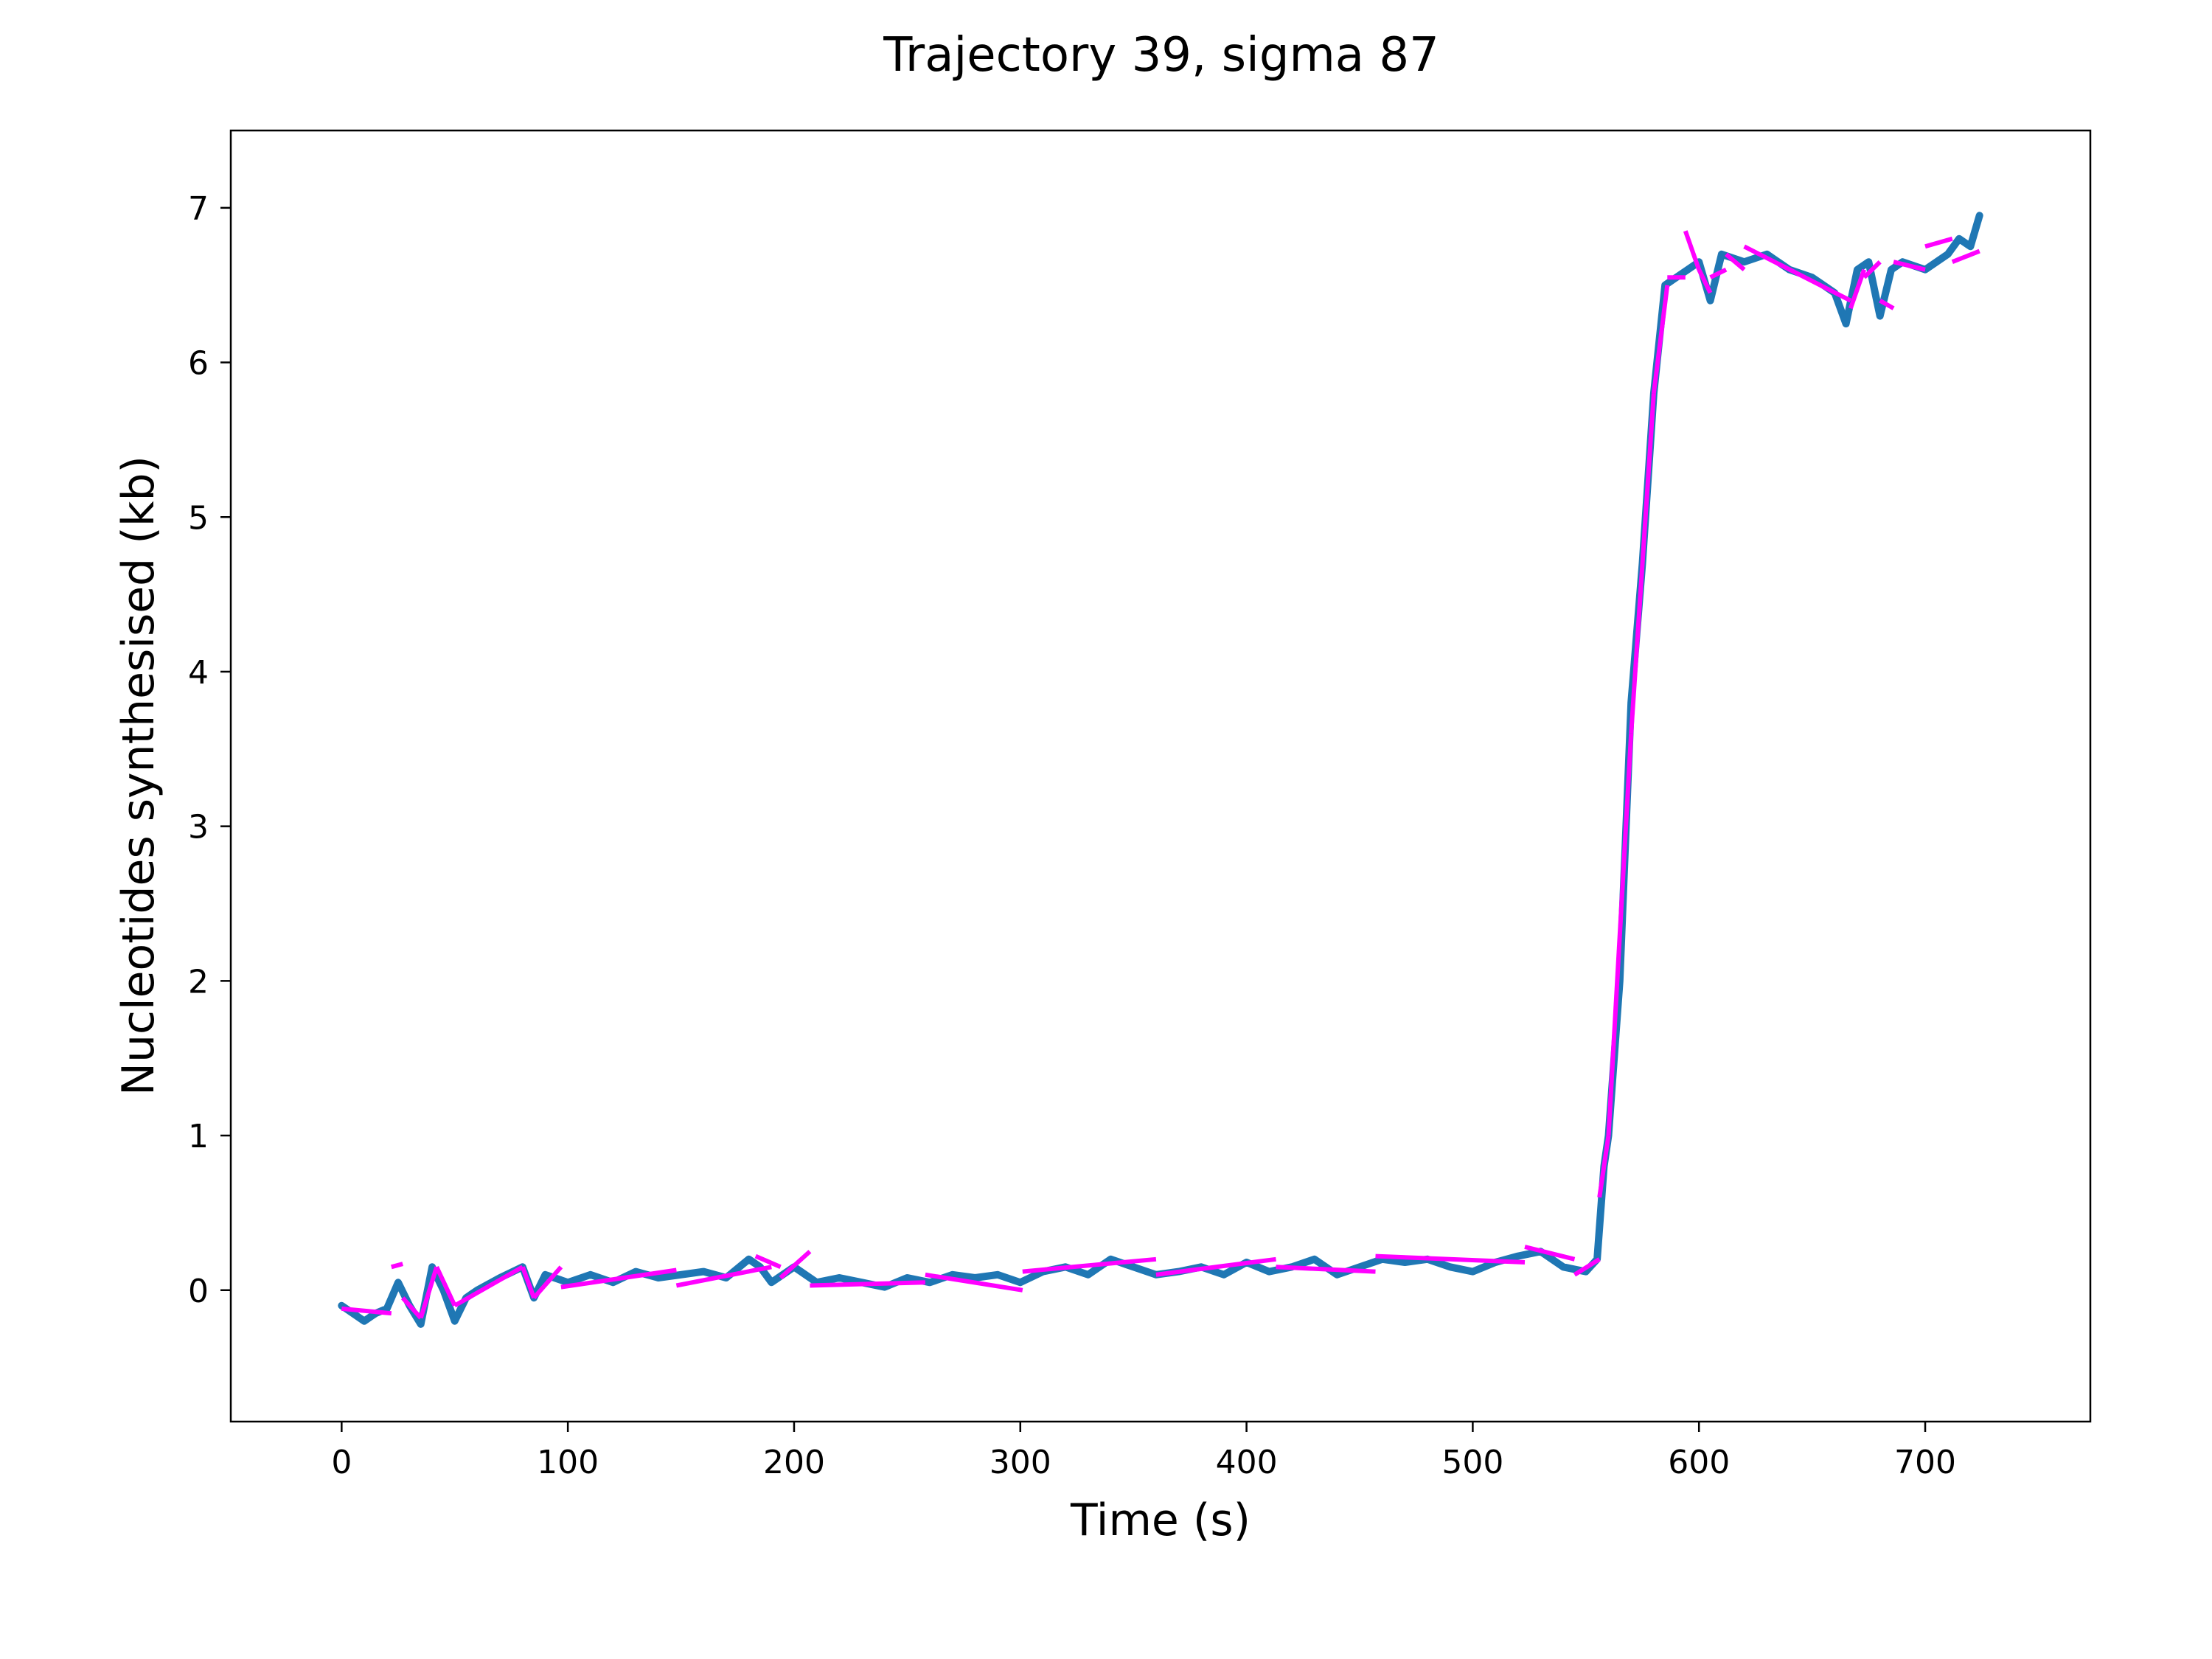 The width and height of the screenshot is (2212, 1659). I want to click on y-tick-label: 0, so click(198, 1291).